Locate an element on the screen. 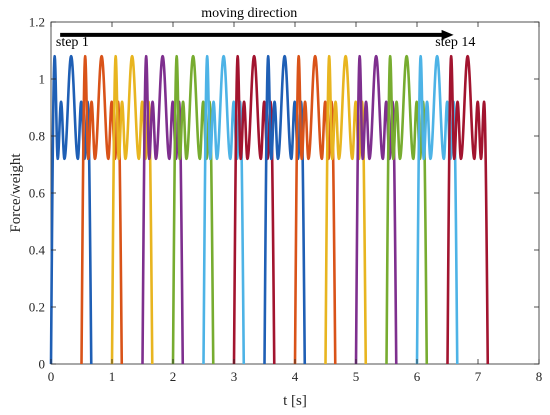  y-tick-label: 1 is located at coordinates (42, 79).